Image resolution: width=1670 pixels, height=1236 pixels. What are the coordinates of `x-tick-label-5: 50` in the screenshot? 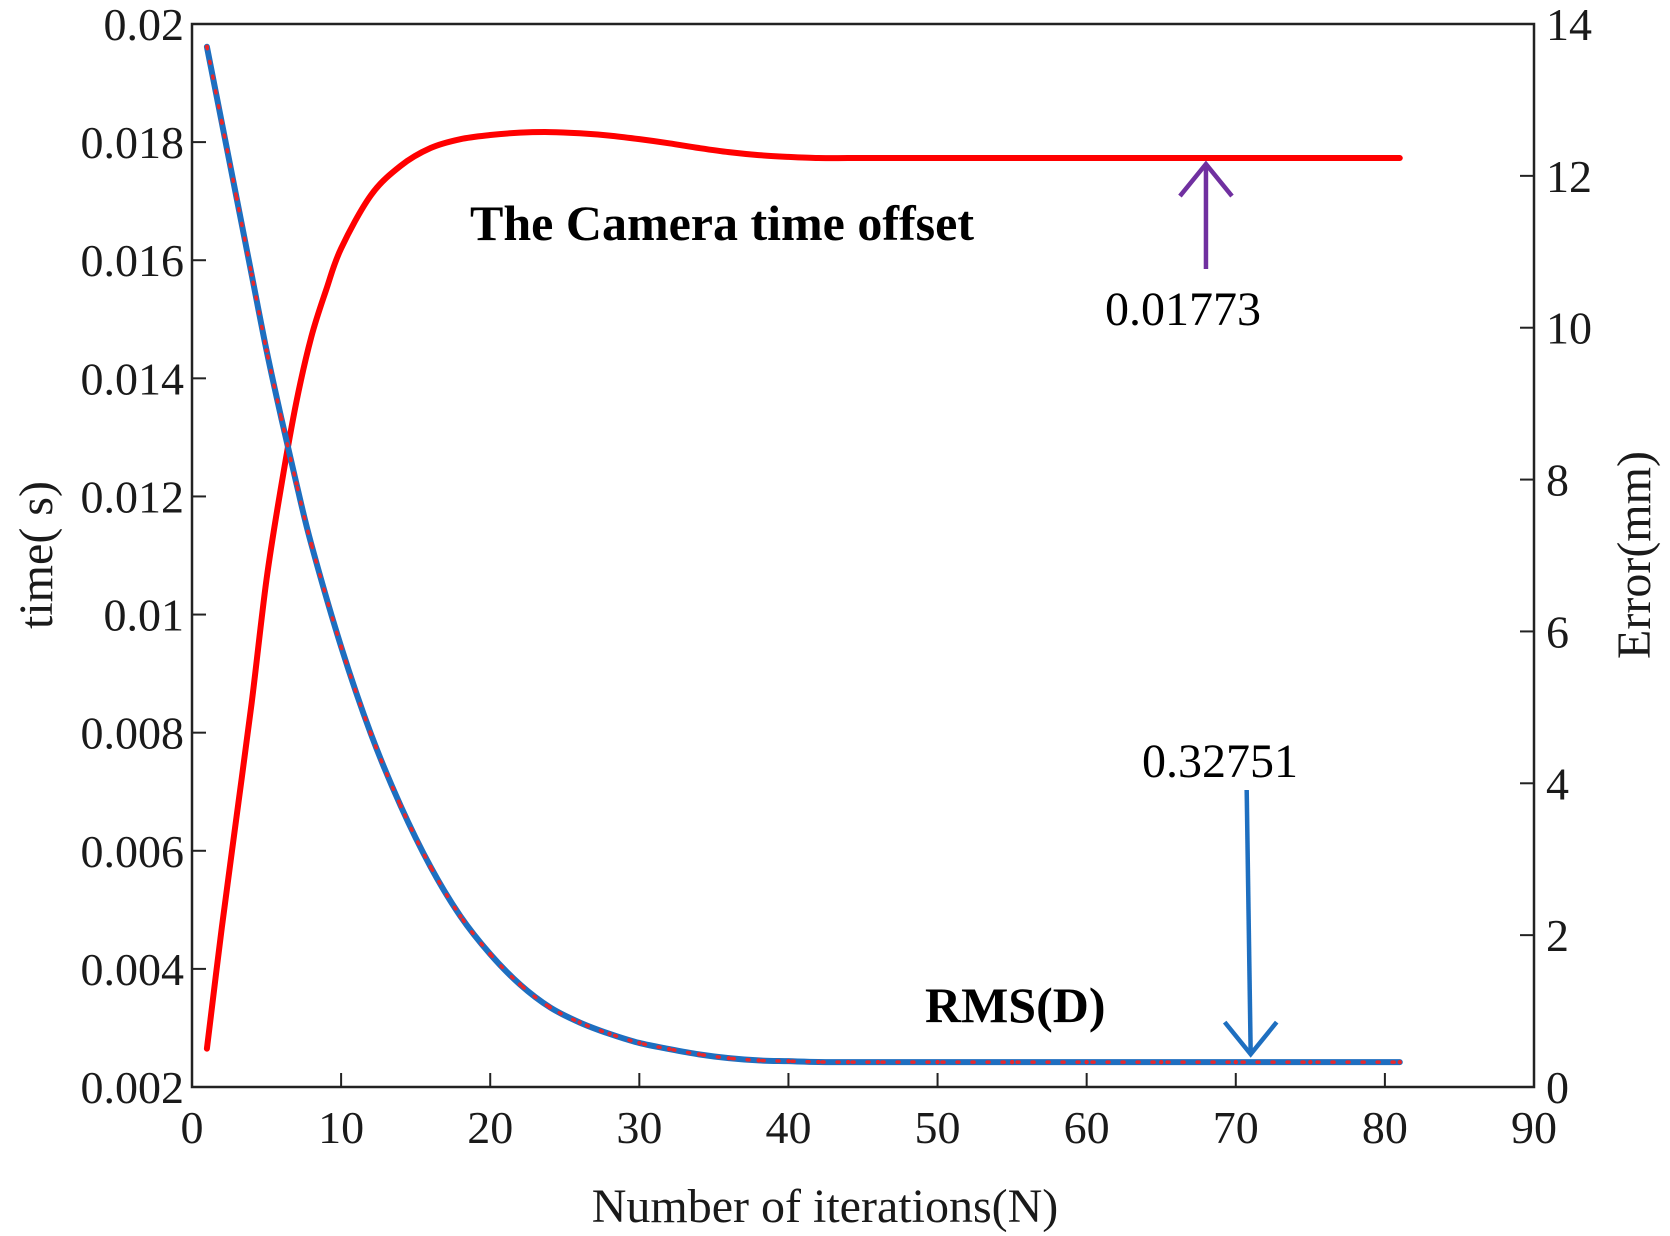 It's located at (938, 1127).